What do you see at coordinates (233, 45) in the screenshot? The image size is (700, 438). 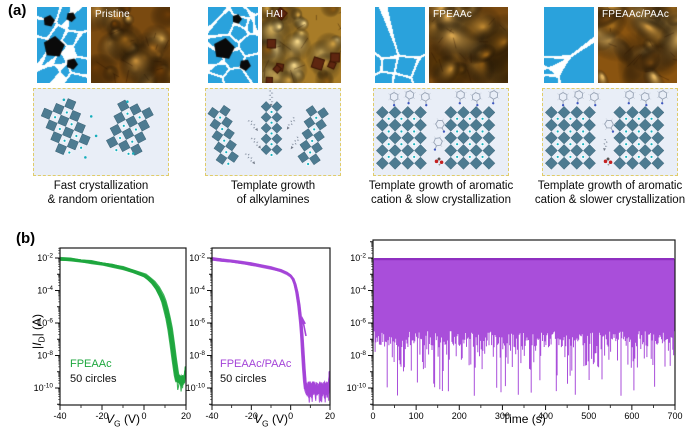 I see `grain-schematic-hai` at bounding box center [233, 45].